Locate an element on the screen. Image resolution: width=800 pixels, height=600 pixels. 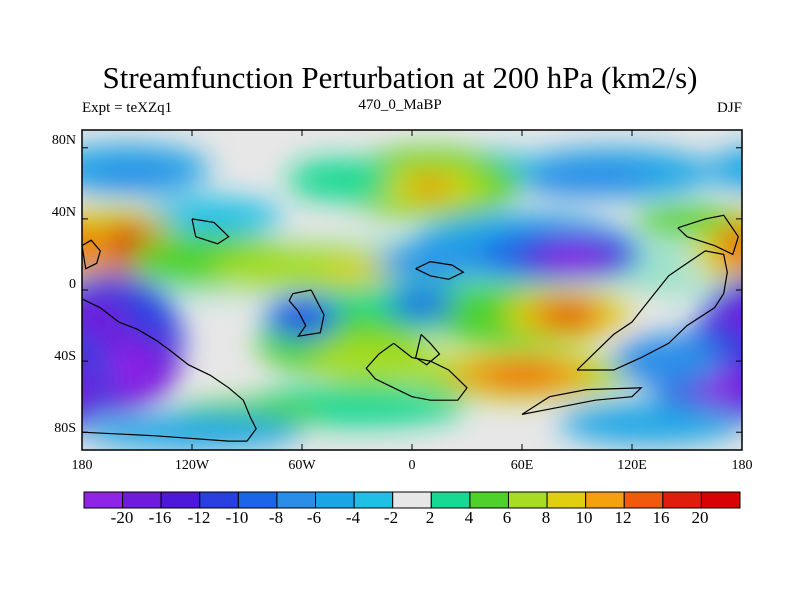
colorbar-label: 8 is located at coordinates (546, 517).